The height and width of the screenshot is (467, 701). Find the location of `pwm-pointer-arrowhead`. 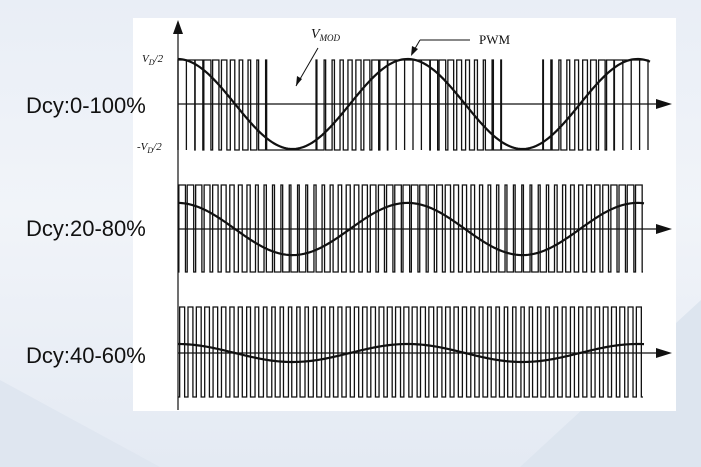

pwm-pointer-arrowhead is located at coordinates (414, 51).